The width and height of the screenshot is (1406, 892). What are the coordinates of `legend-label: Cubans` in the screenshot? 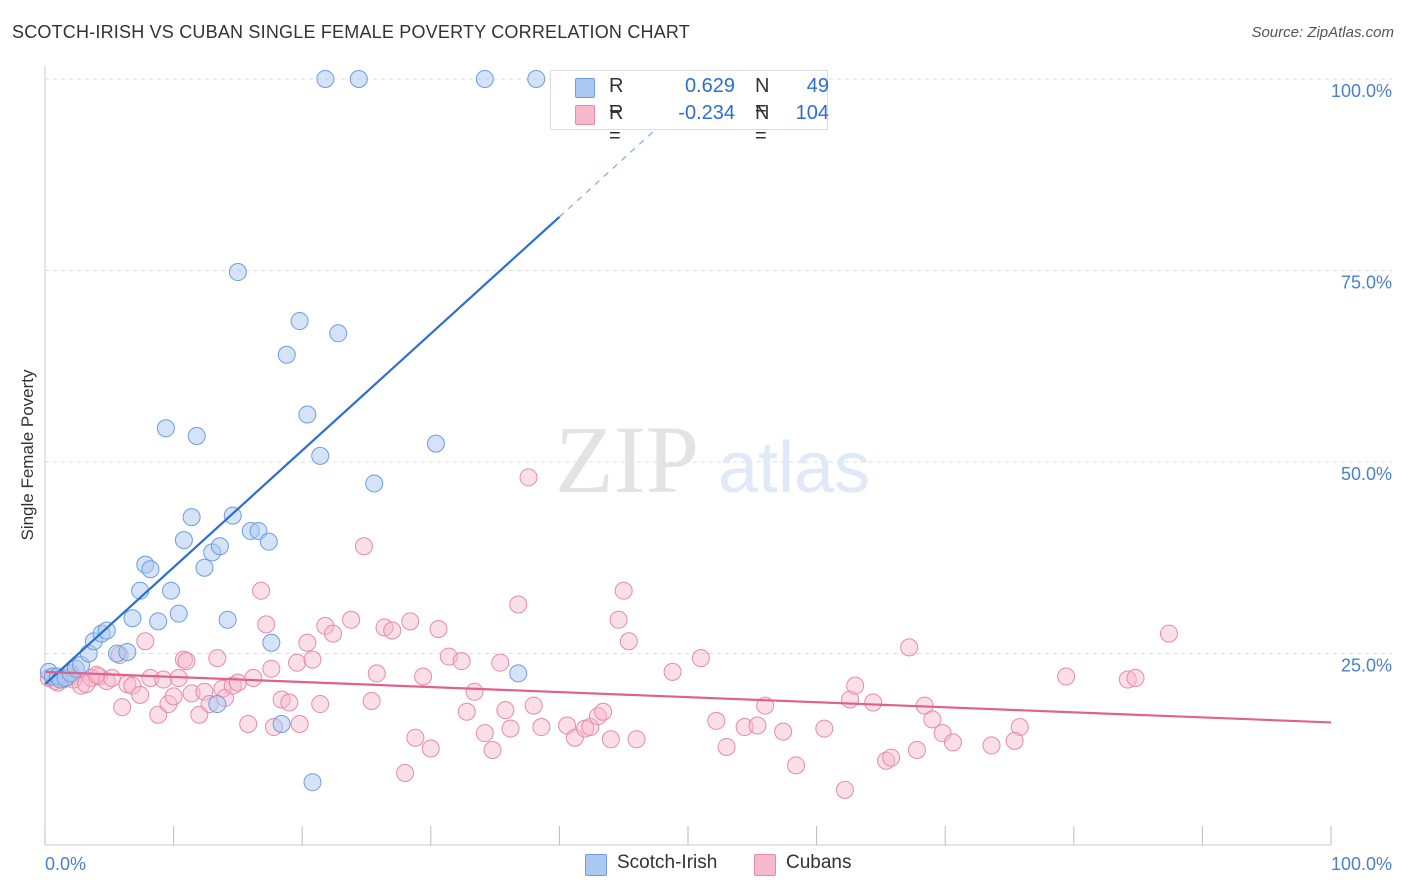 It's located at (819, 862).